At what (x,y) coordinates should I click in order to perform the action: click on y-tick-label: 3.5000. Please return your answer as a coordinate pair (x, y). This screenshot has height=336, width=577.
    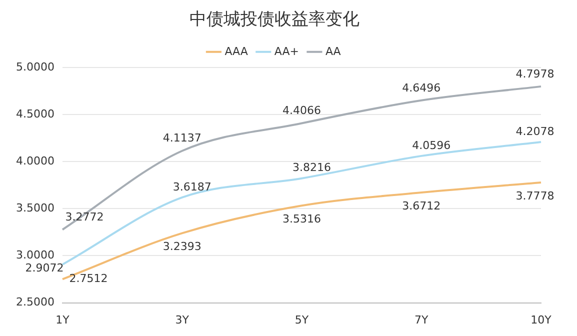
    Looking at the image, I should click on (35, 208).